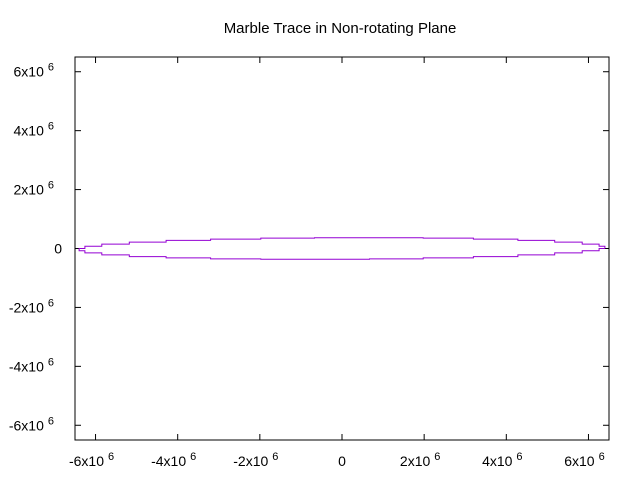 Image resolution: width=640 pixels, height=480 pixels. Describe the element at coordinates (584, 460) in the screenshot. I see `x-tick-label: 6x10 6` at that location.